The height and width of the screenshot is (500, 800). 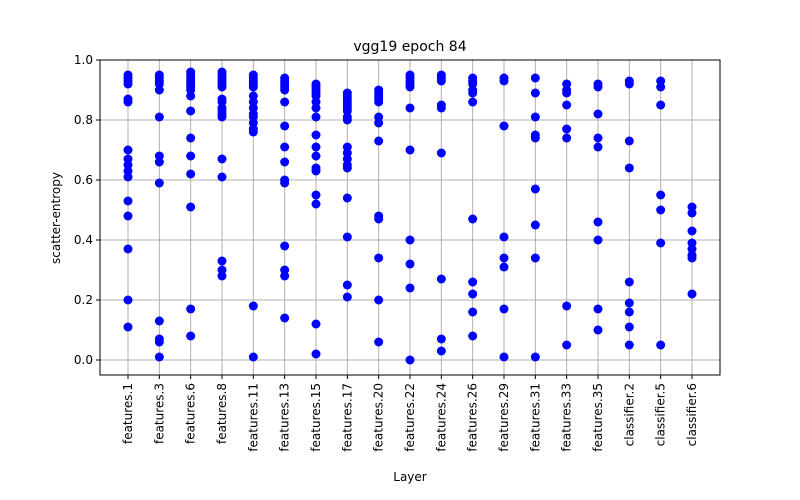 I want to click on x-tick-label: features.35, so click(x=598, y=417).